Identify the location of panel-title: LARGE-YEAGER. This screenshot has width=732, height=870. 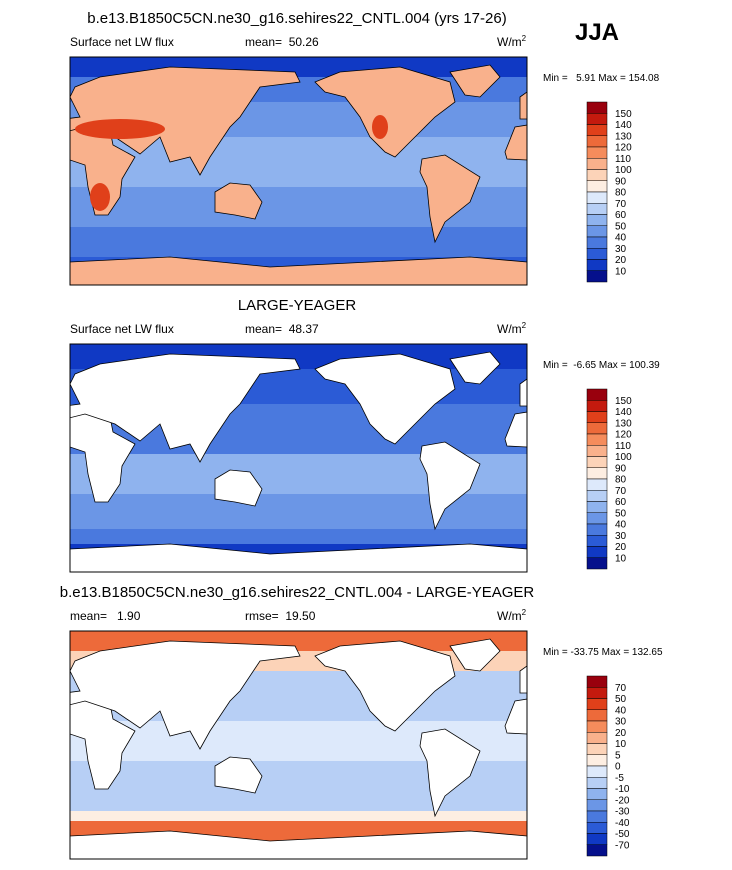
(297, 305).